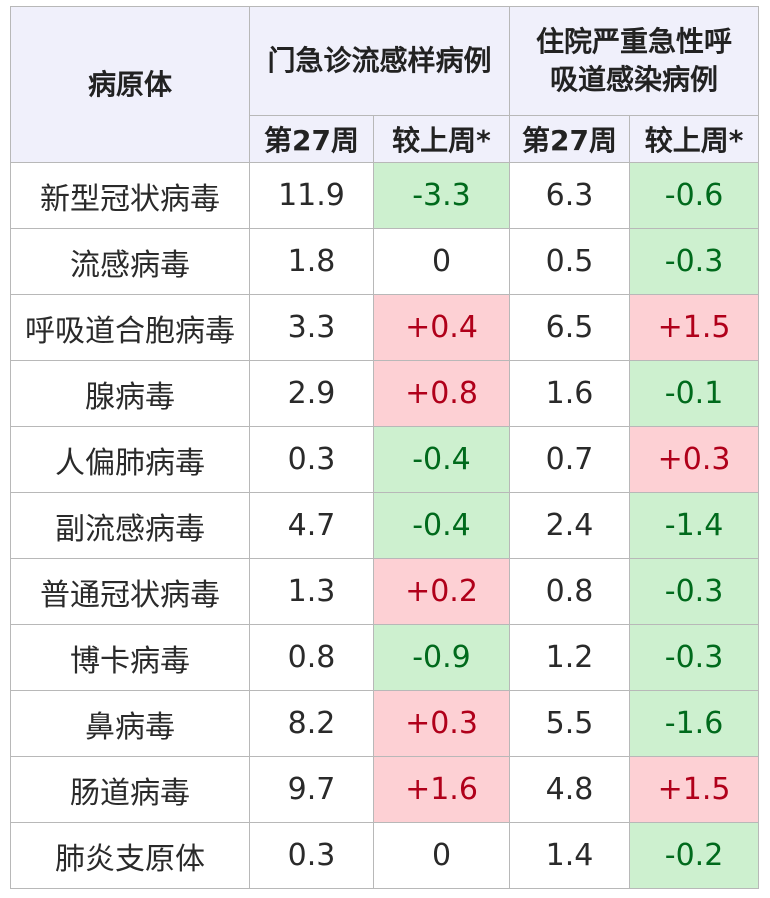  I want to click on pathogen-name: 流感病毒, so click(130, 261).